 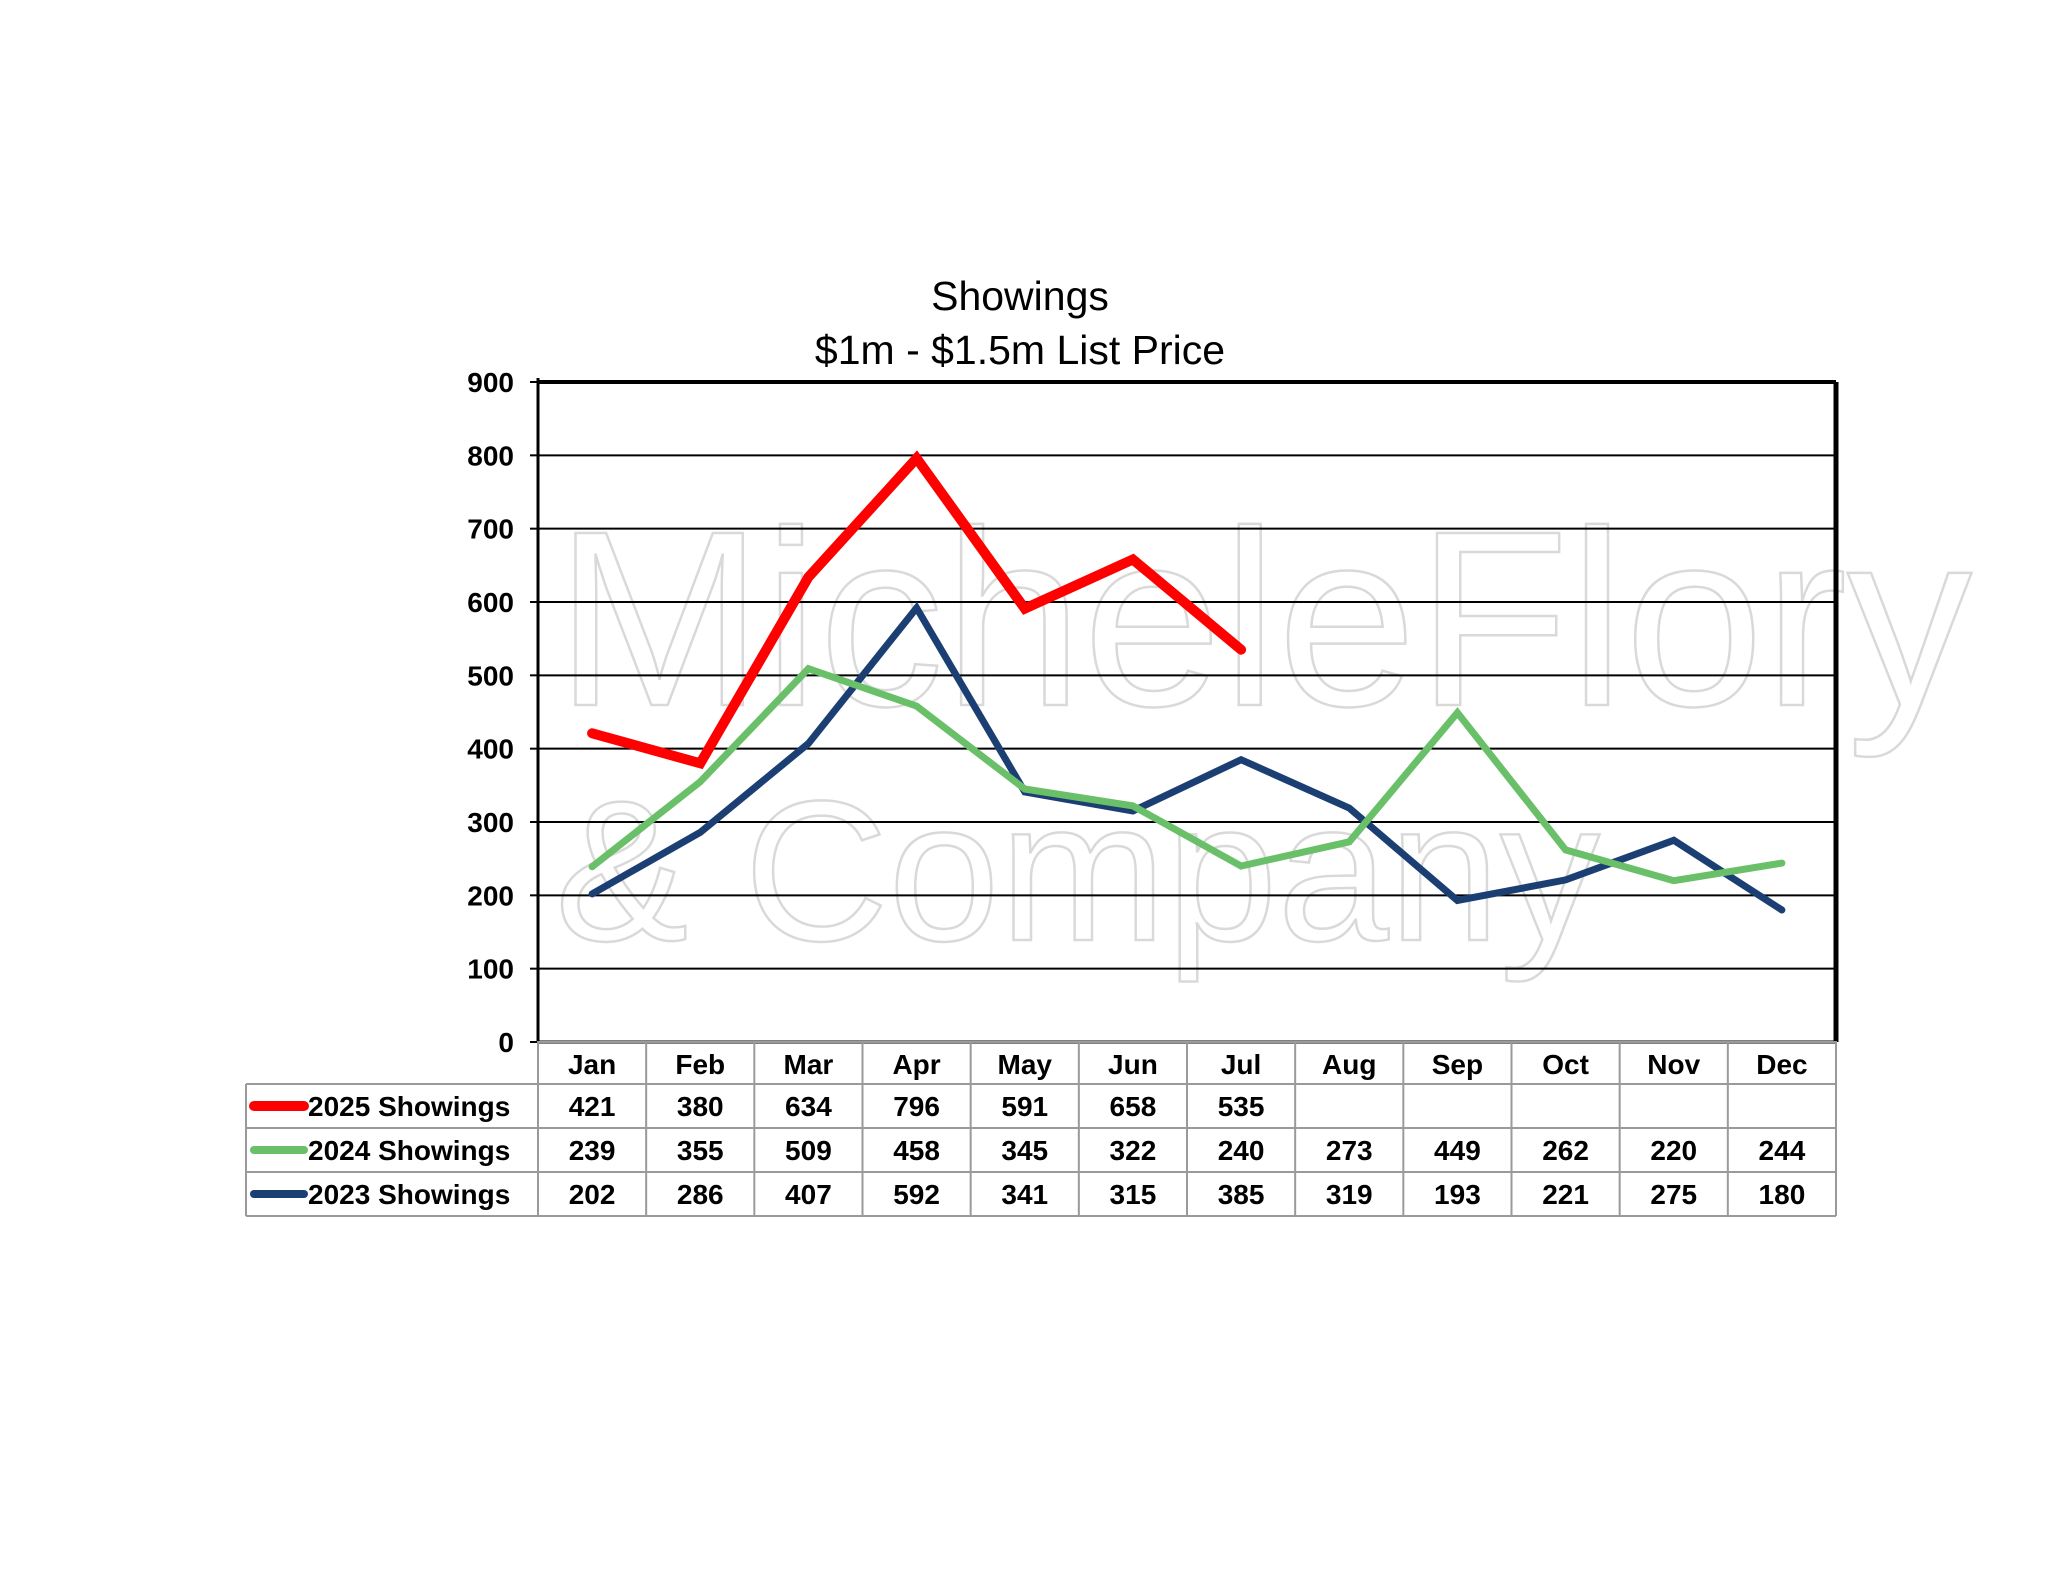 What do you see at coordinates (1077, 871) in the screenshot?
I see `watermark-line2: & Company` at bounding box center [1077, 871].